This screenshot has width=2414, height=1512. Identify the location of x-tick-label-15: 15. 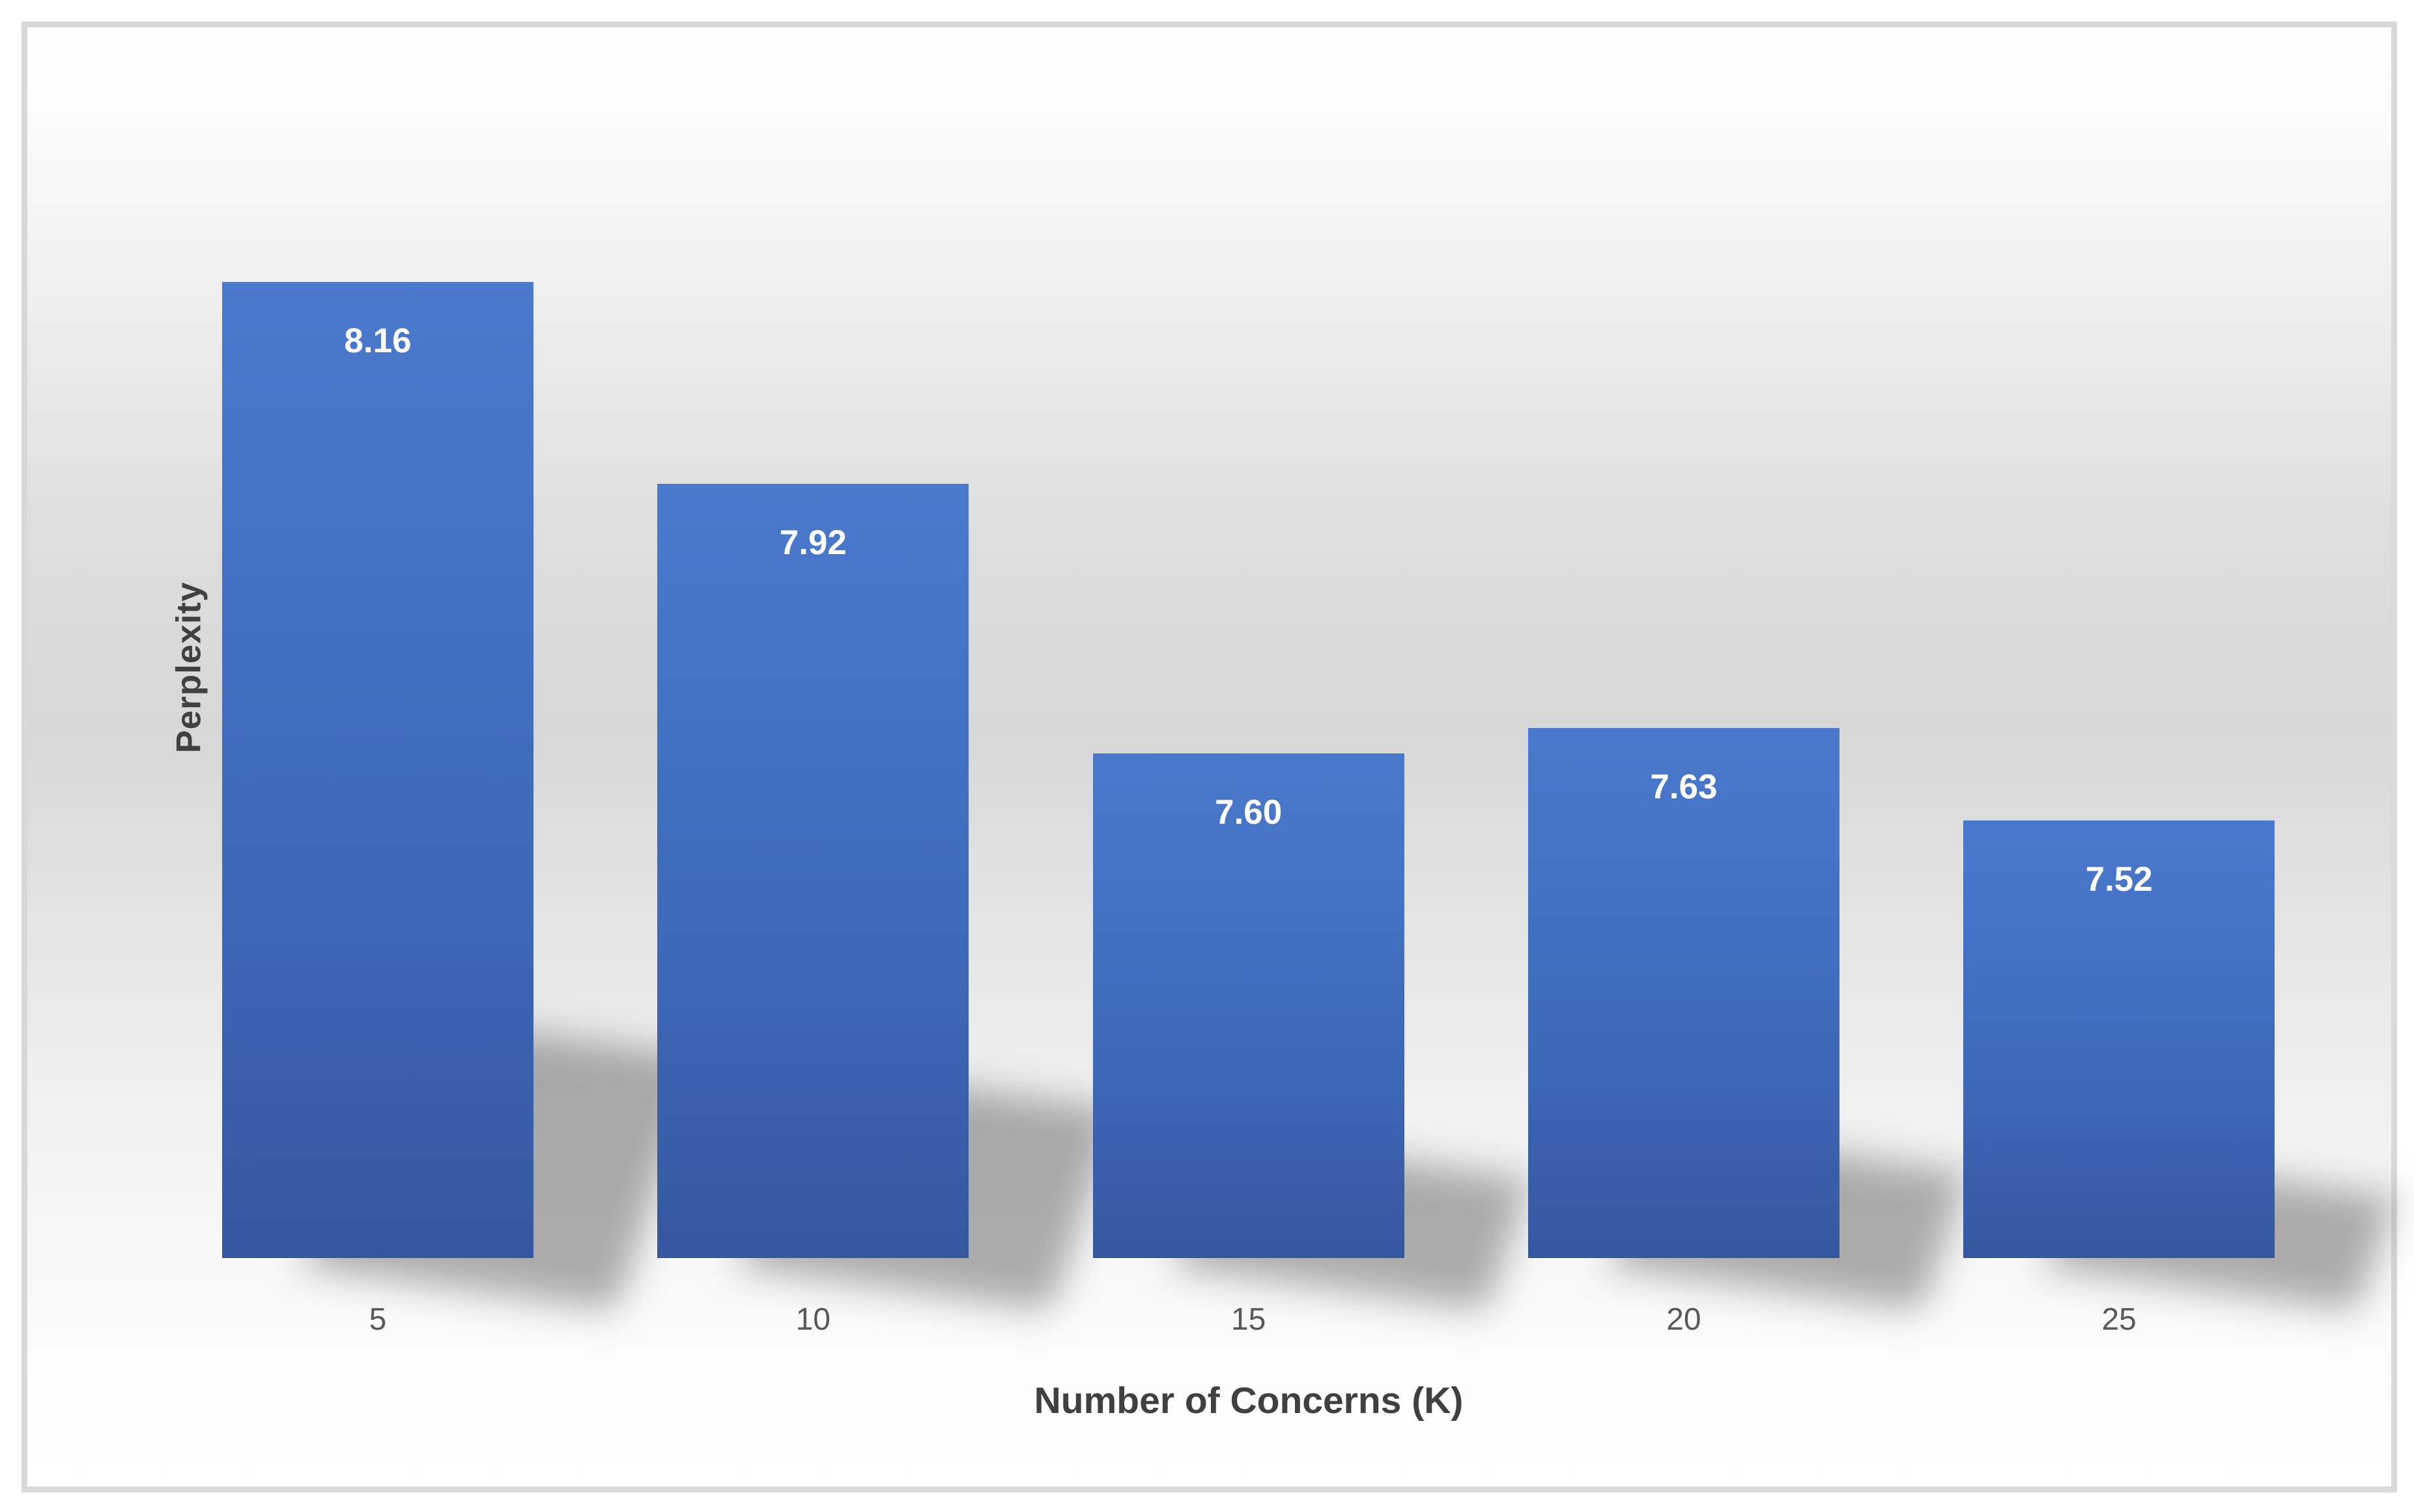
(1248, 1320).